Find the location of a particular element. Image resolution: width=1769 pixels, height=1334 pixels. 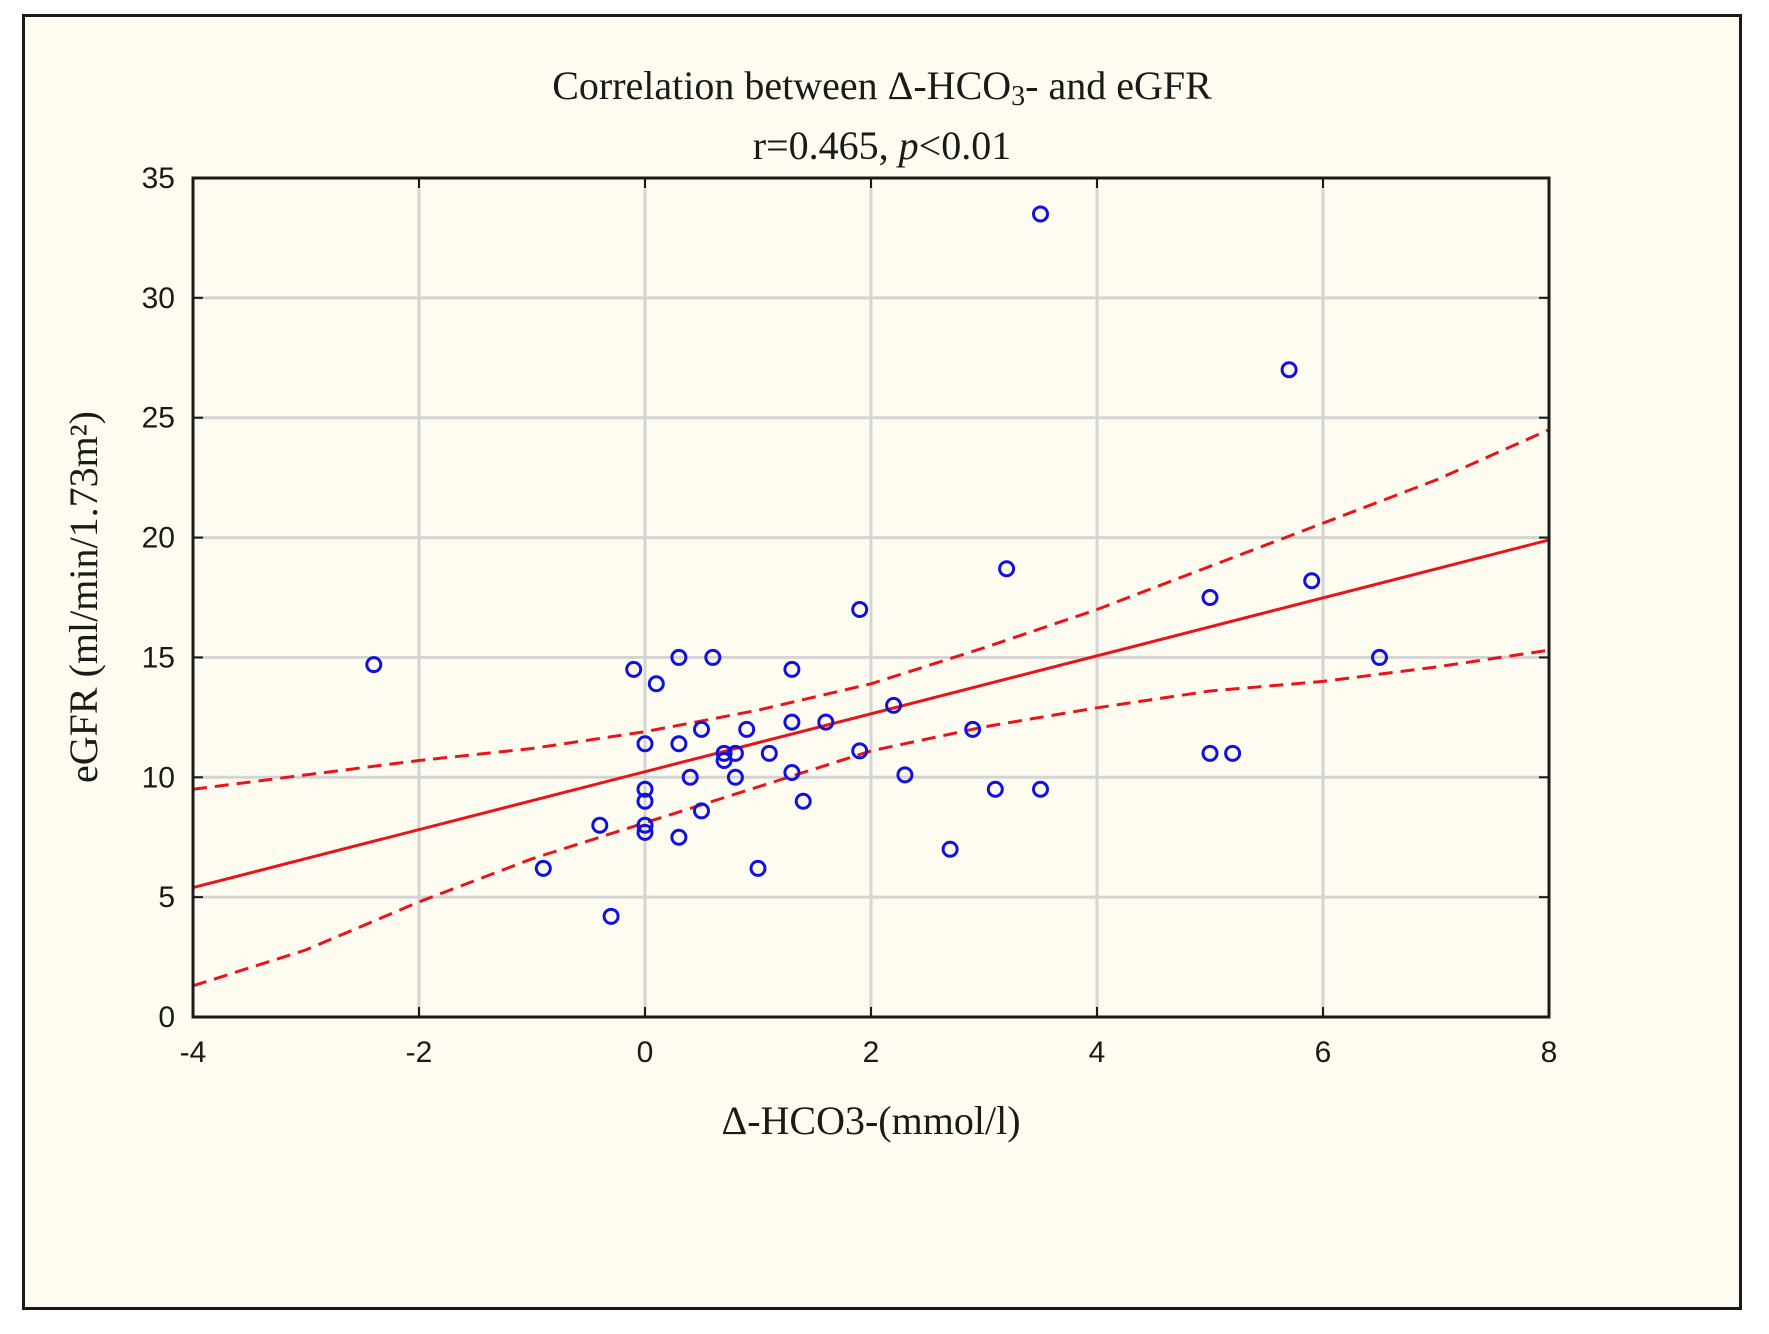

y-tick-label: 20 is located at coordinates (158, 538).